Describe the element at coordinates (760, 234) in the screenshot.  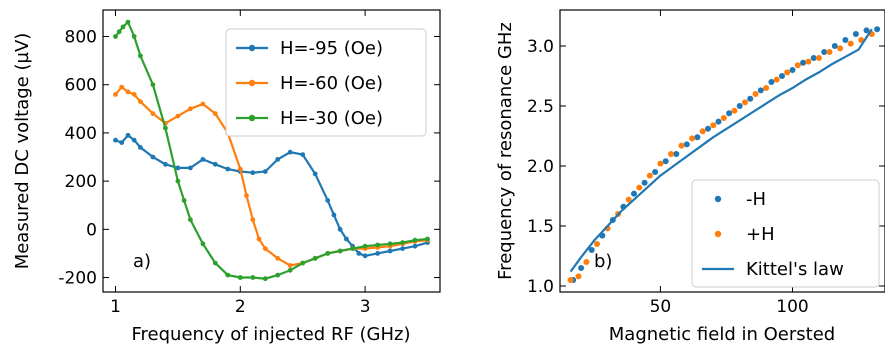
I see `chart-b-legend-label-1: +H` at that location.